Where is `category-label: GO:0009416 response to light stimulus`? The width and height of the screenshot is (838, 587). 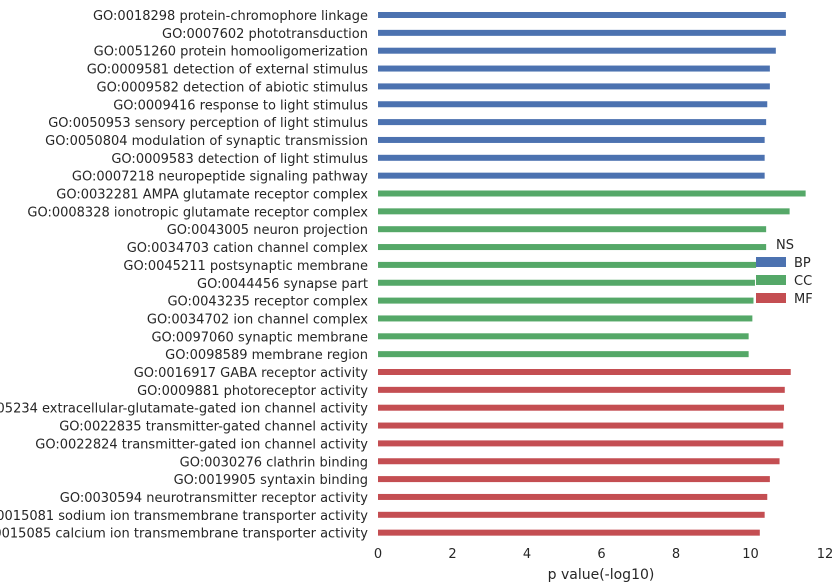
category-label: GO:0009416 response to light stimulus is located at coordinates (240, 105).